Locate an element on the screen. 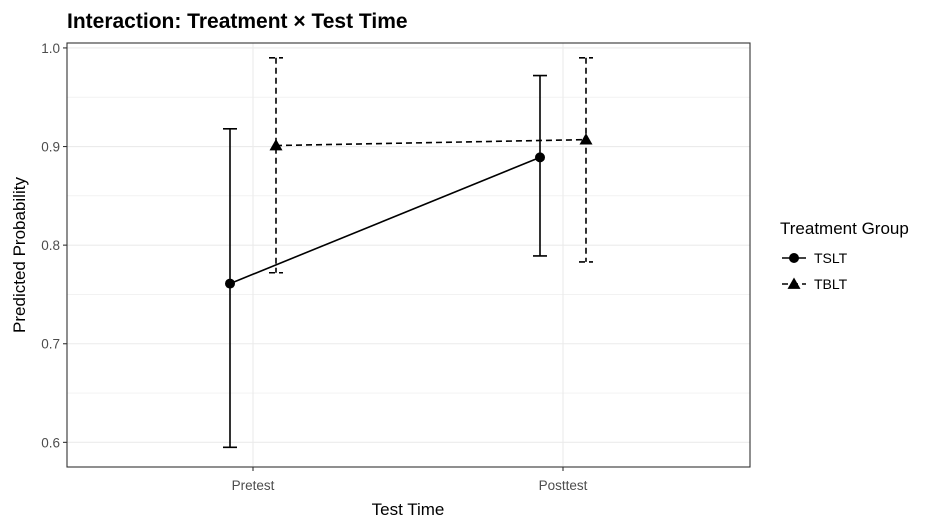 The height and width of the screenshot is (529, 948). y-tick-label: 0.8 is located at coordinates (50, 245).